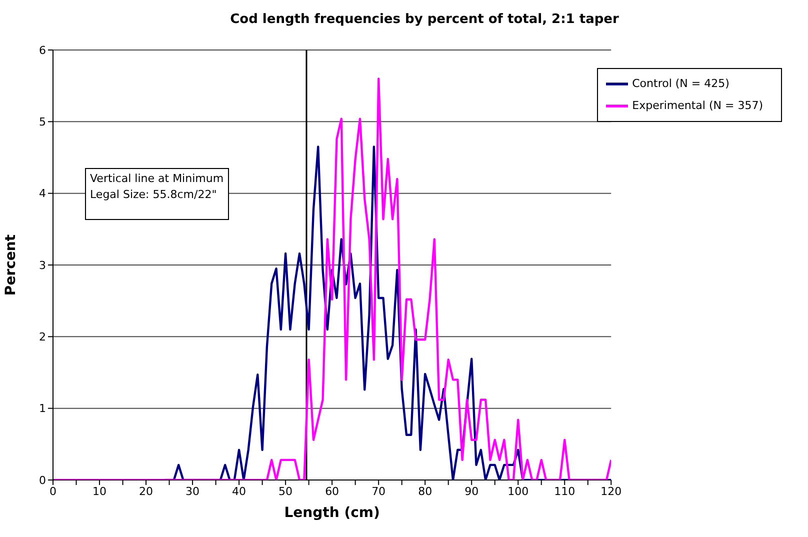  What do you see at coordinates (42, 122) in the screenshot?
I see `y-tick-label: 5` at bounding box center [42, 122].